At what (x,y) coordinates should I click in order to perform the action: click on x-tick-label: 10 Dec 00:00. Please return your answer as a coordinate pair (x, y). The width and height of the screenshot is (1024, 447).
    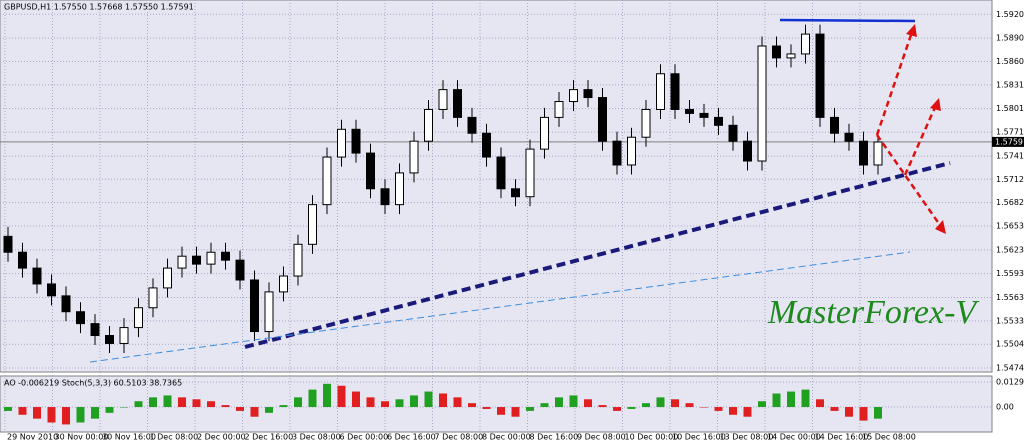
    Looking at the image, I should click on (652, 437).